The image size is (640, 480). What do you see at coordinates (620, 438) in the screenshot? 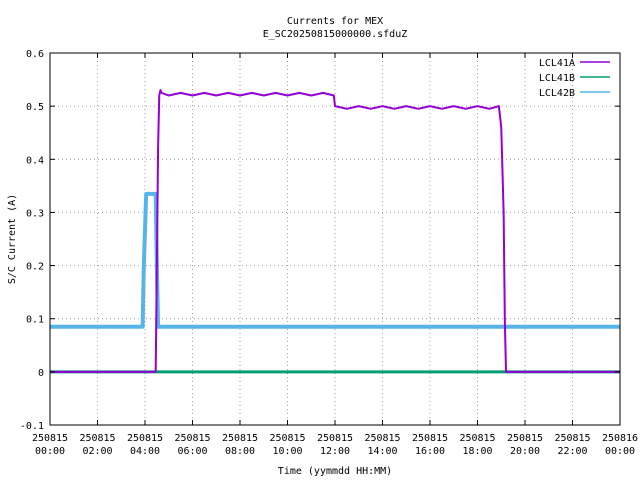
I see `x-tick-label: 250816` at bounding box center [620, 438].